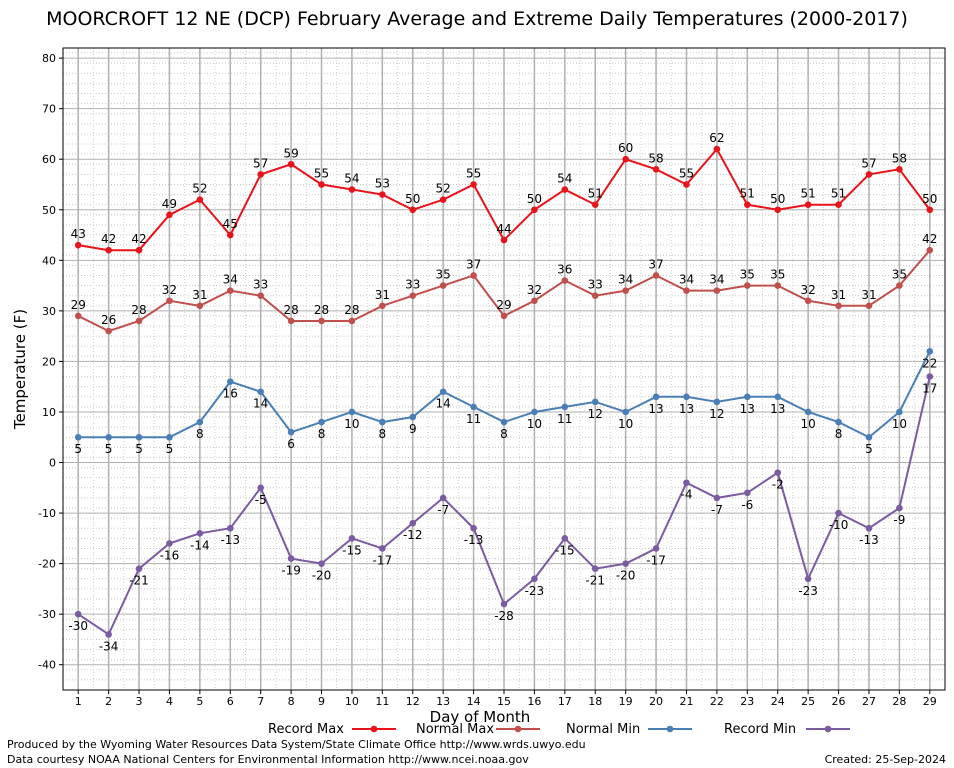 The width and height of the screenshot is (954, 768). Describe the element at coordinates (565, 701) in the screenshot. I see `x-tick-label: 17` at that location.